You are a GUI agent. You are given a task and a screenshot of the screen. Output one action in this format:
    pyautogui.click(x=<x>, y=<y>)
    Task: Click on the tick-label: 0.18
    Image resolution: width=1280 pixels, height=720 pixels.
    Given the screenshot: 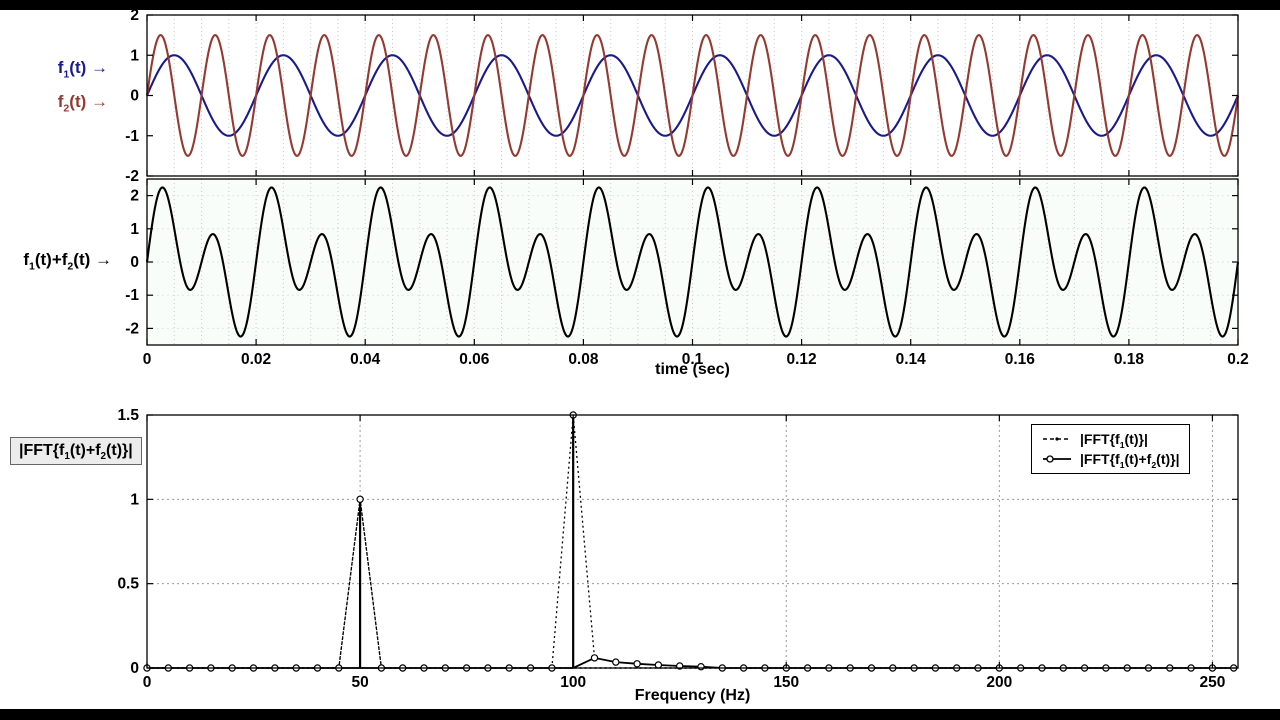 What is the action you would take?
    pyautogui.click(x=1129, y=359)
    